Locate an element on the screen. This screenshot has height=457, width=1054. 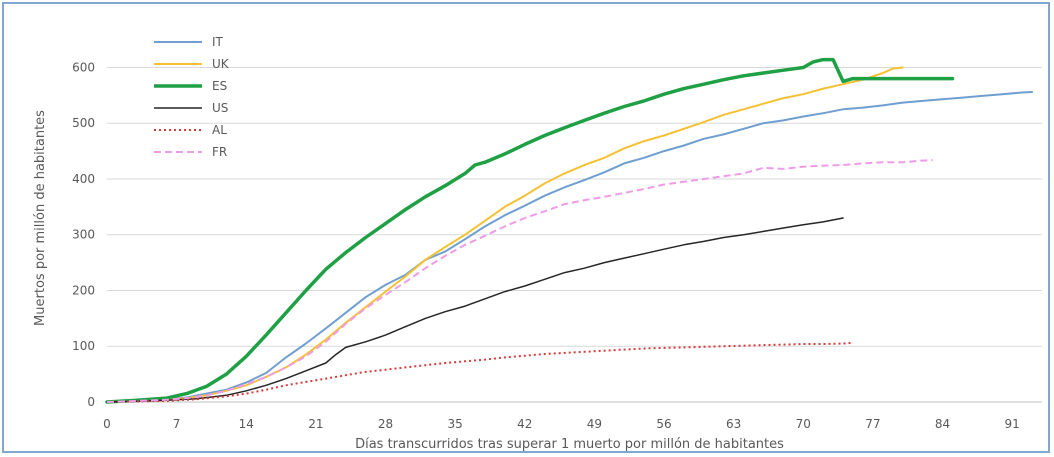
y-axis-title: Muertos por millón de habitantes is located at coordinates (40, 218).